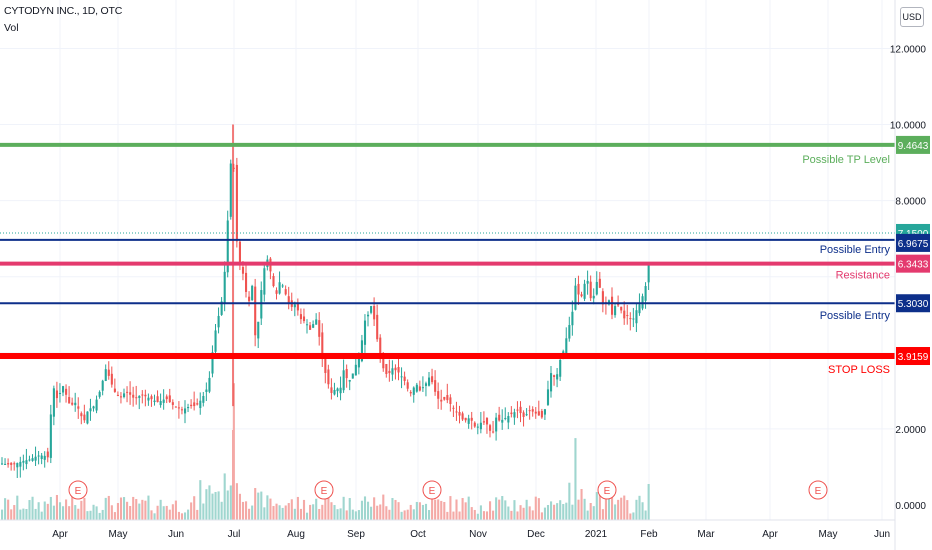  I want to click on volume-indicator-label: Vol, so click(11, 28).